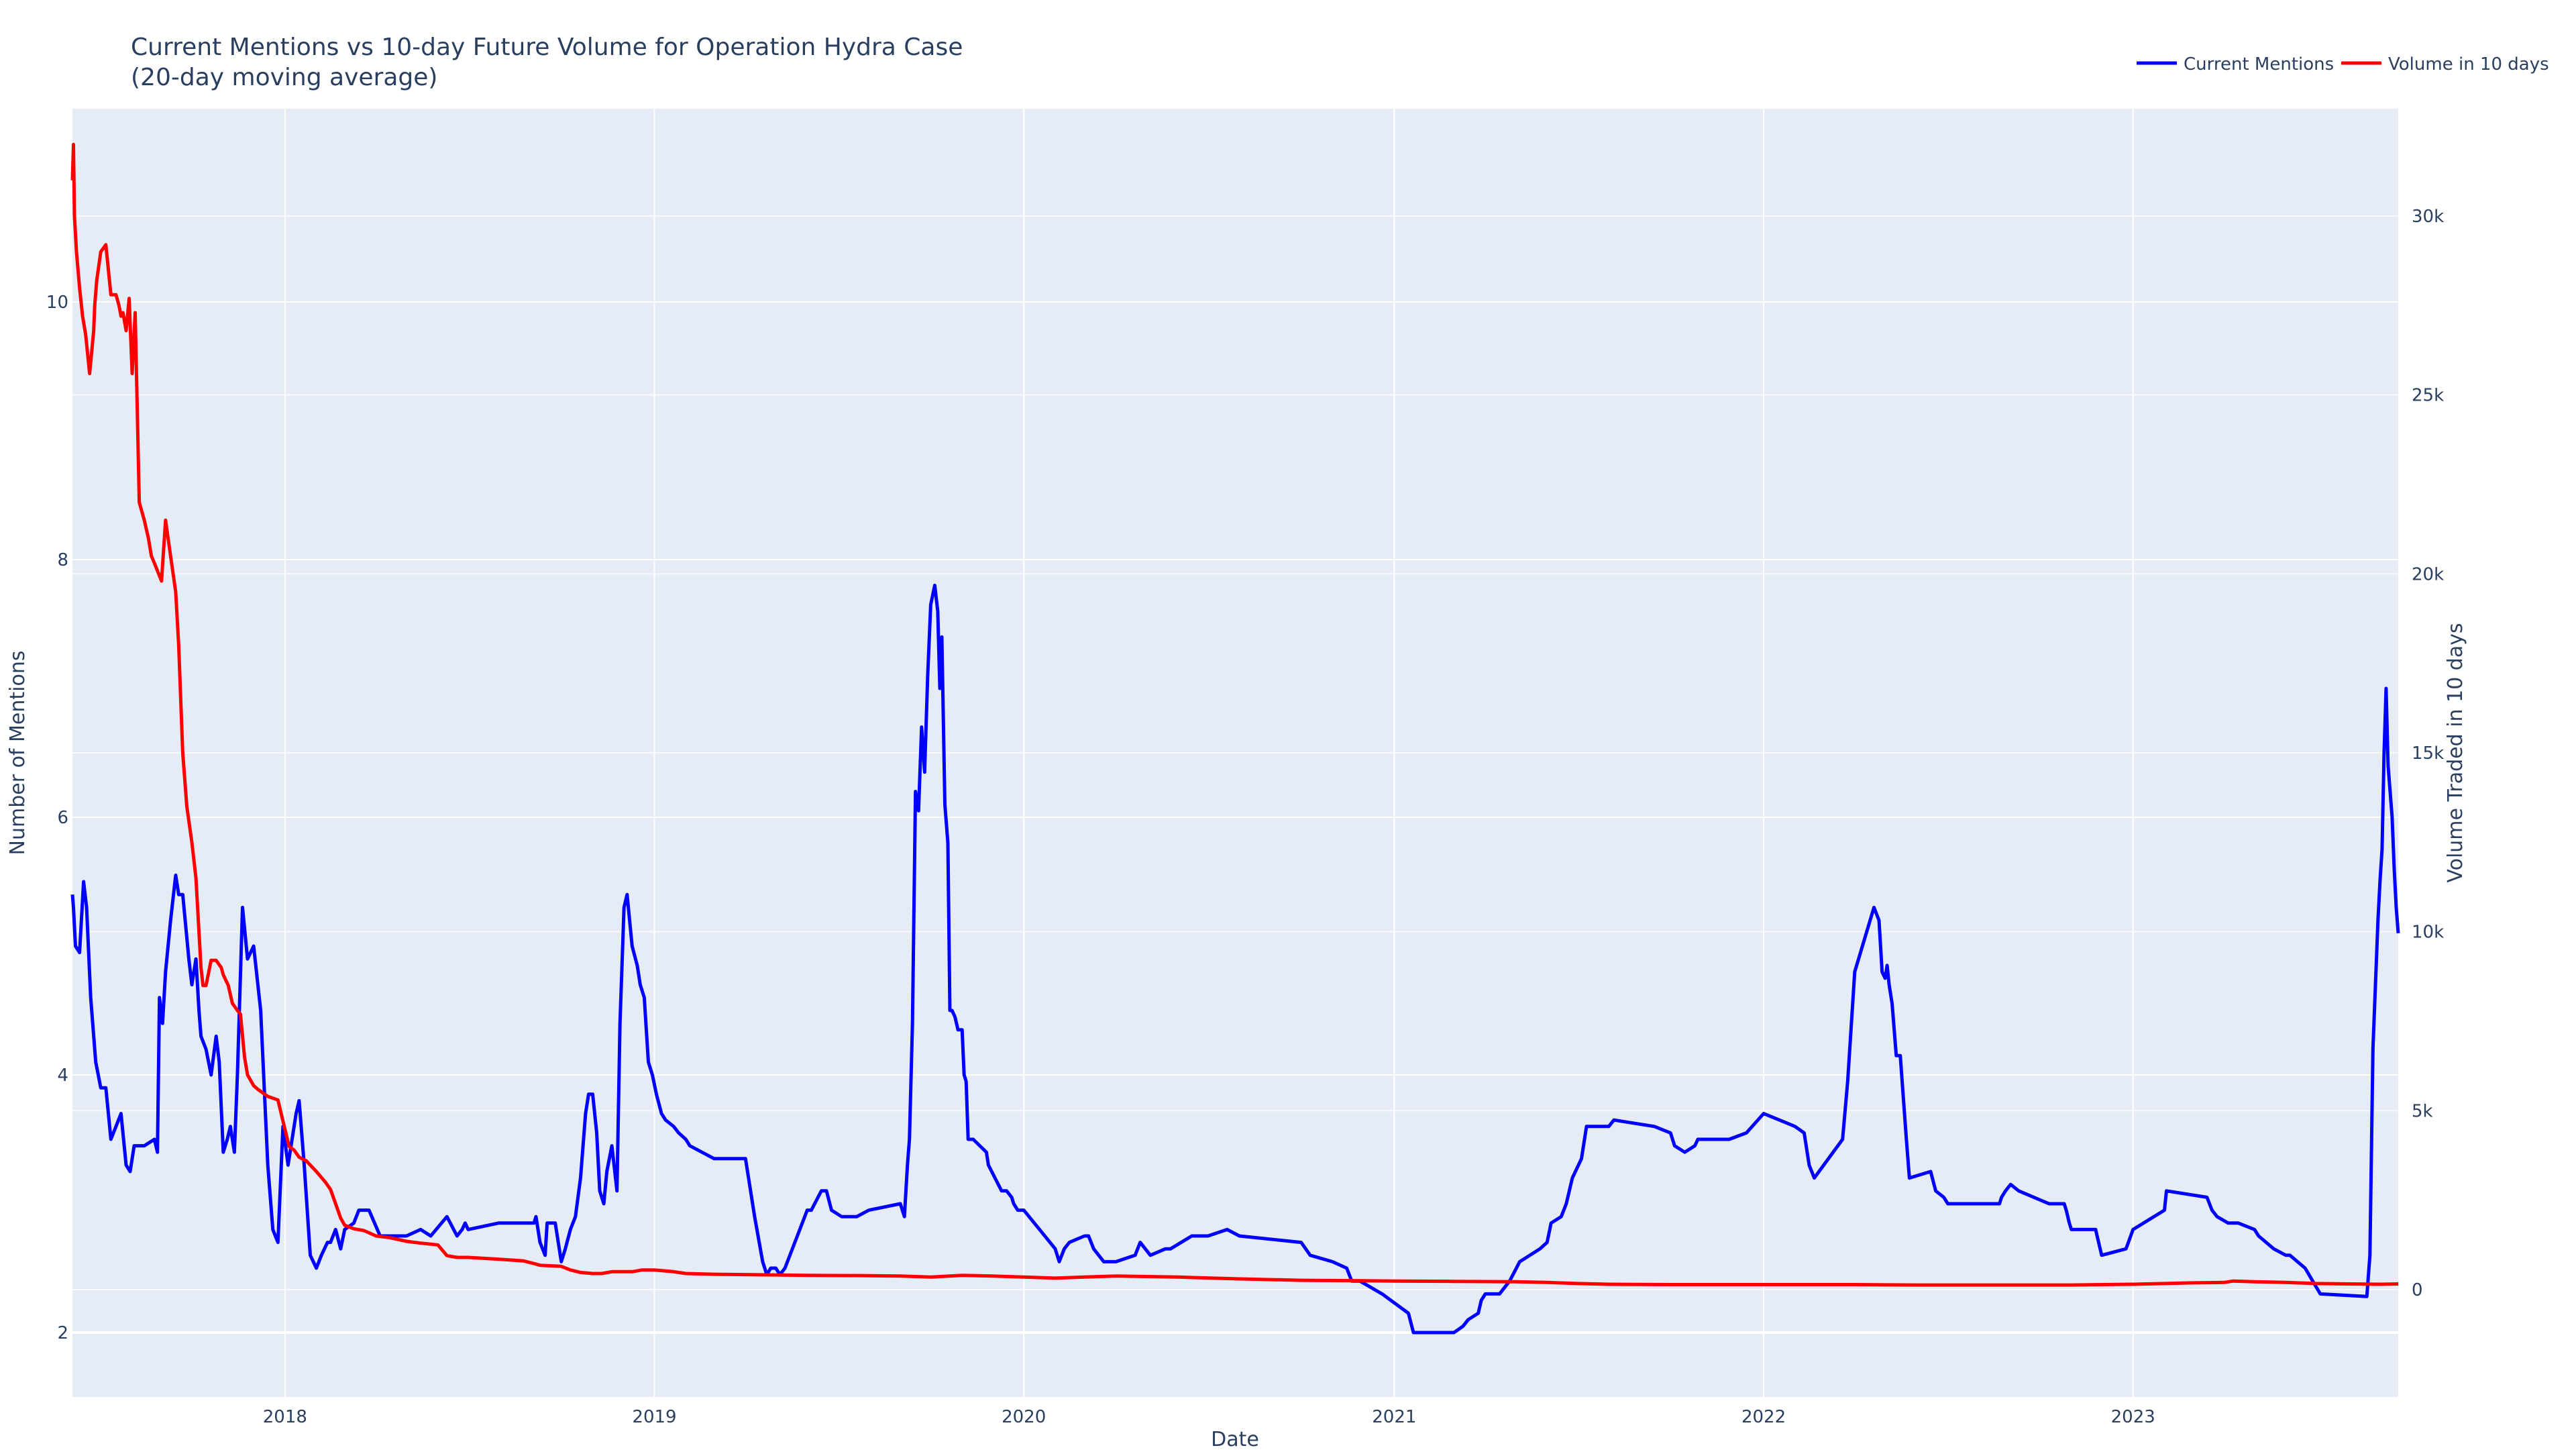 Image resolution: width=2576 pixels, height=1452 pixels. I want to click on y2-tick-label: 0, so click(2417, 1290).